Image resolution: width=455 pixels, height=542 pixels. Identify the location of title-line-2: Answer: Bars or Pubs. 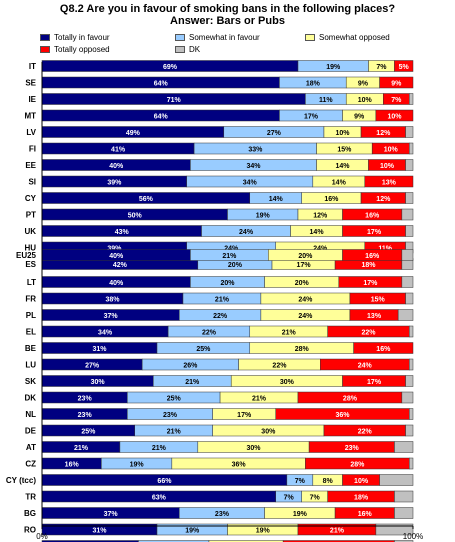
(227, 21).